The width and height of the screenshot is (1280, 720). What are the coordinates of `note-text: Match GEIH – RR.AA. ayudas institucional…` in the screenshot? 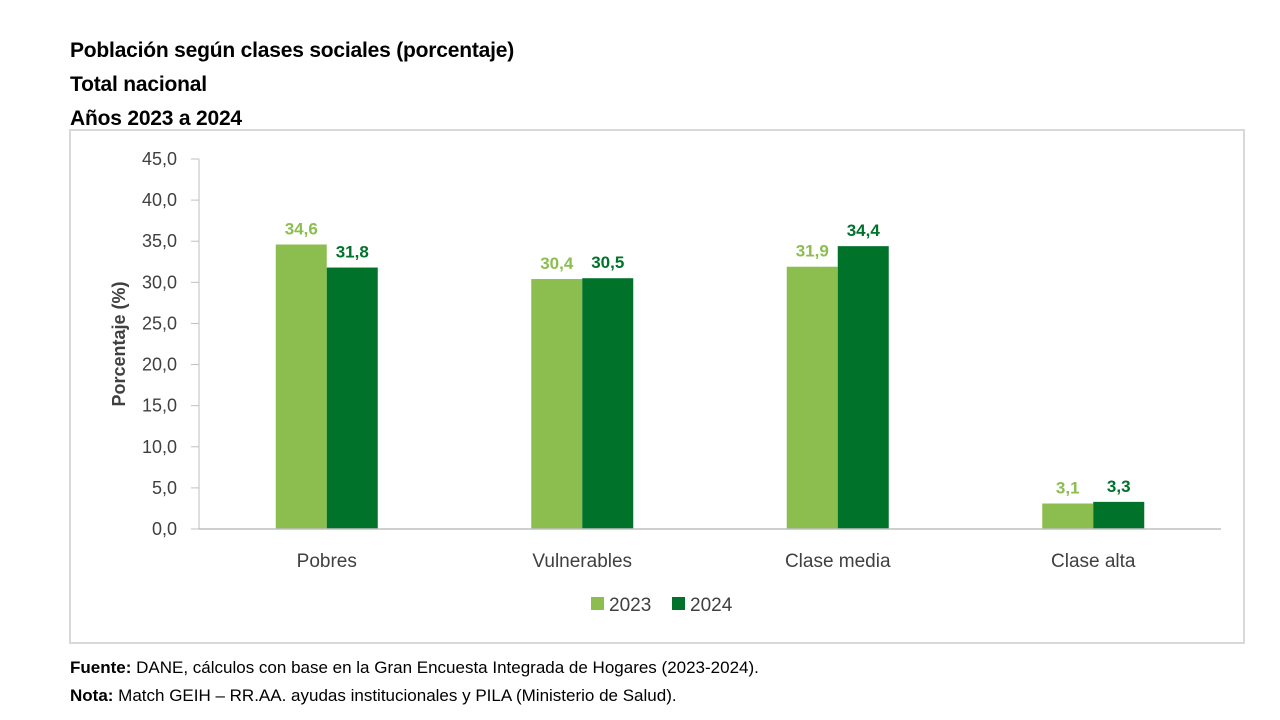 It's located at (395, 695).